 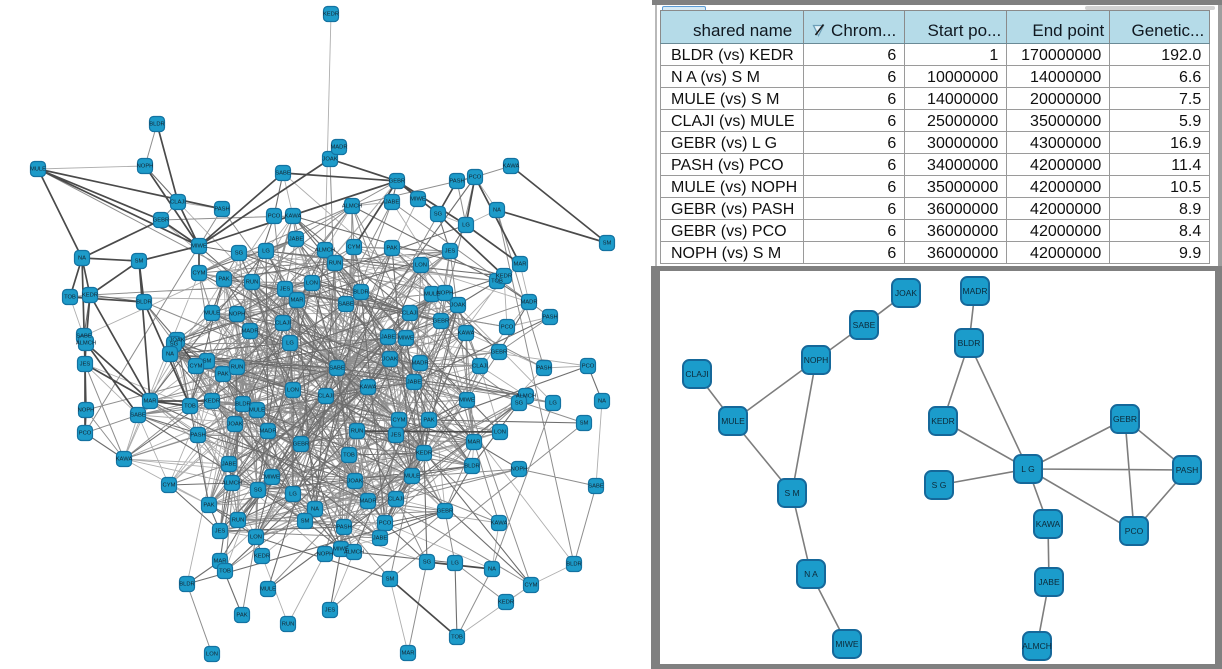 I want to click on svg-text: PCO, so click(x=85, y=434).